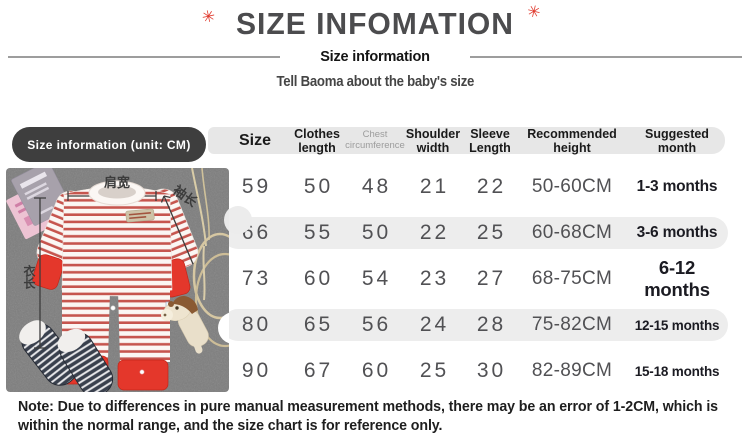 The height and width of the screenshot is (439, 750). Describe the element at coordinates (375, 23) in the screenshot. I see `page-title: SIZE INFOMATION` at that location.